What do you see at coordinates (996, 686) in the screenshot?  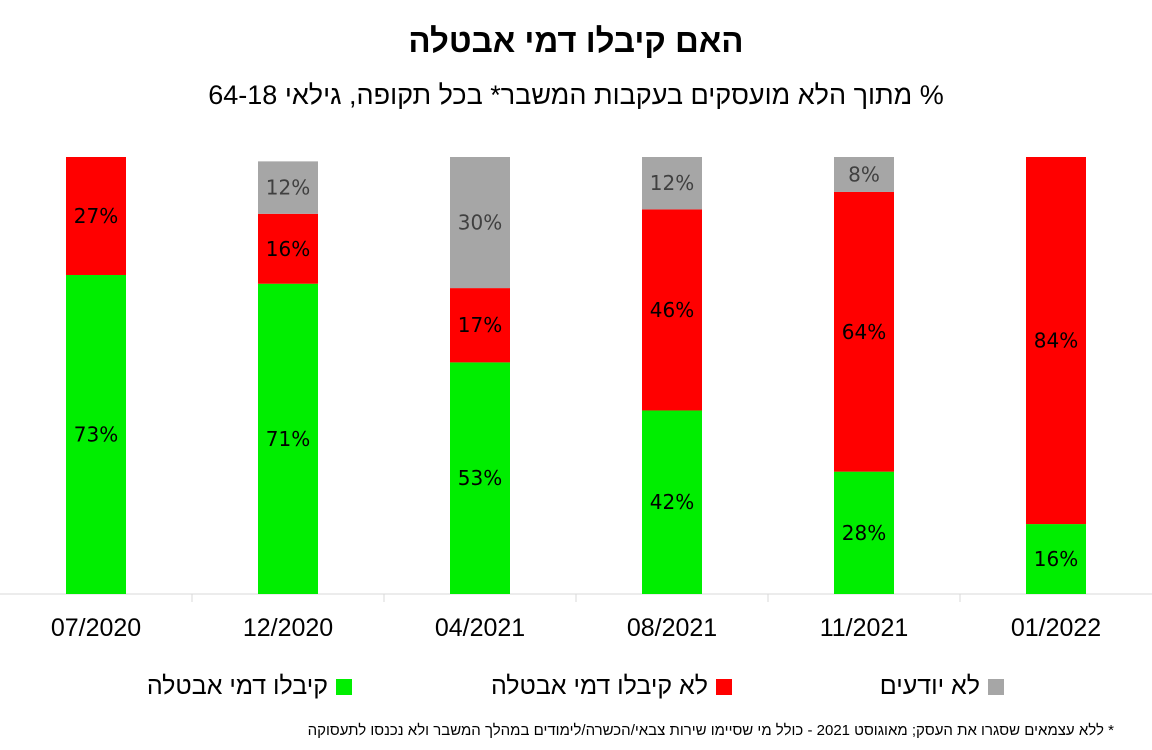 I see `legend-swatch-dont-know` at bounding box center [996, 686].